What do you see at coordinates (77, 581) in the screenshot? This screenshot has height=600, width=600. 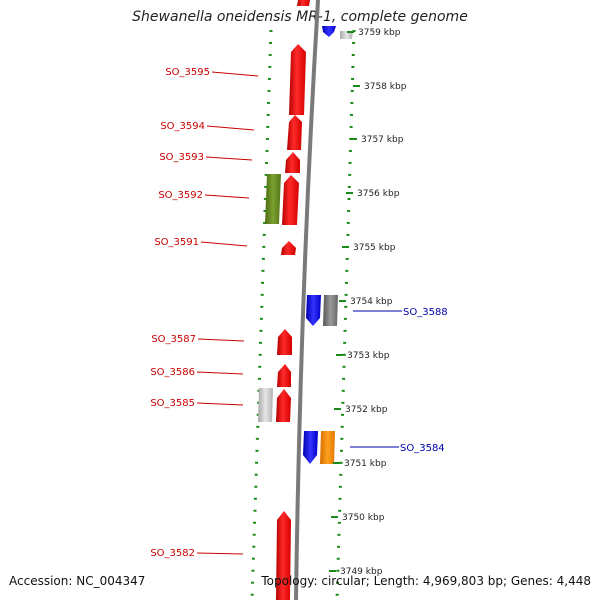 I see `accession-text: Accession: NC_004347` at bounding box center [77, 581].